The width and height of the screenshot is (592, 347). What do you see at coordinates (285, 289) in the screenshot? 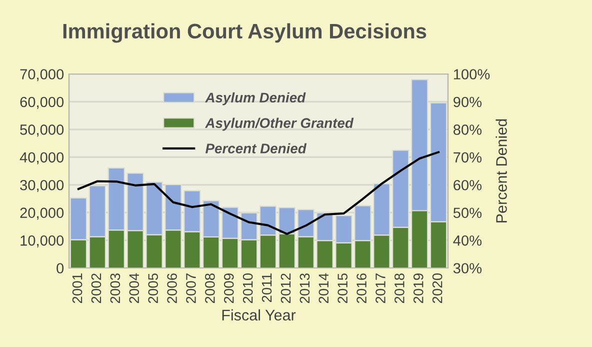
I see `x-tick-label: 2012` at bounding box center [285, 289].